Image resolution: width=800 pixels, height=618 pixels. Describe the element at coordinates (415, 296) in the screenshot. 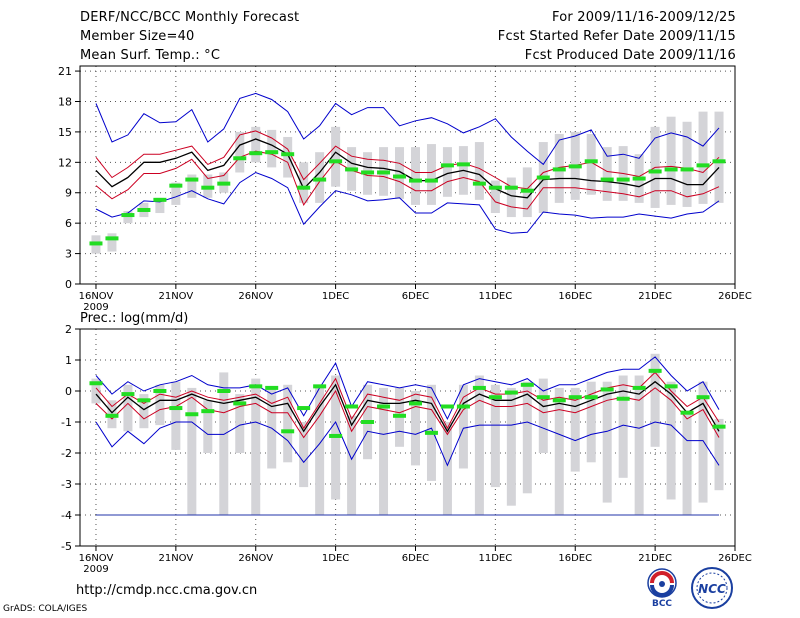

I see `temp-x-tick-label: 6DEC` at that location.